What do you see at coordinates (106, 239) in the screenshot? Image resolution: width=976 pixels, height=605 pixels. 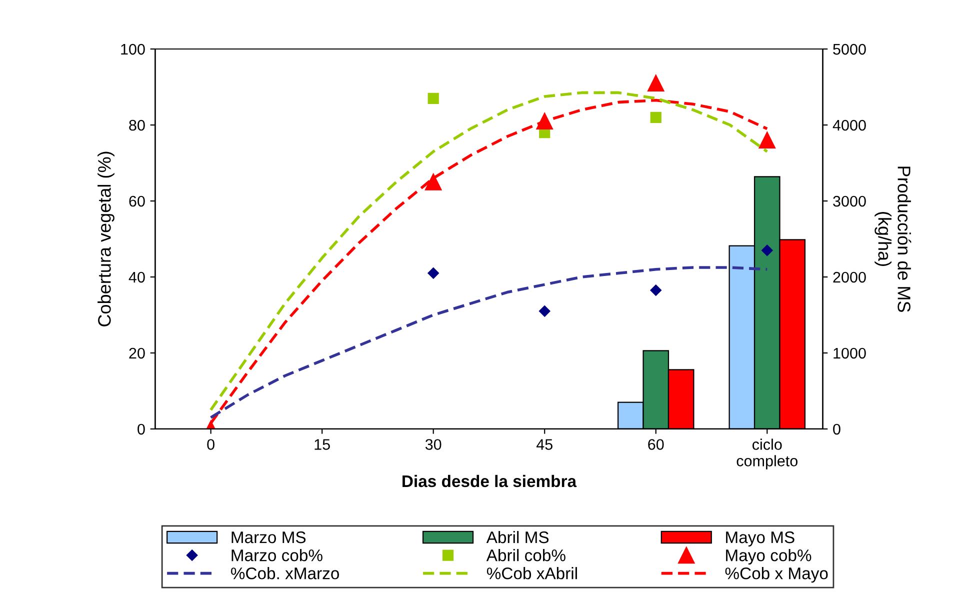 I see `y-axis-title: Cobertura vegetal (%)` at bounding box center [106, 239].